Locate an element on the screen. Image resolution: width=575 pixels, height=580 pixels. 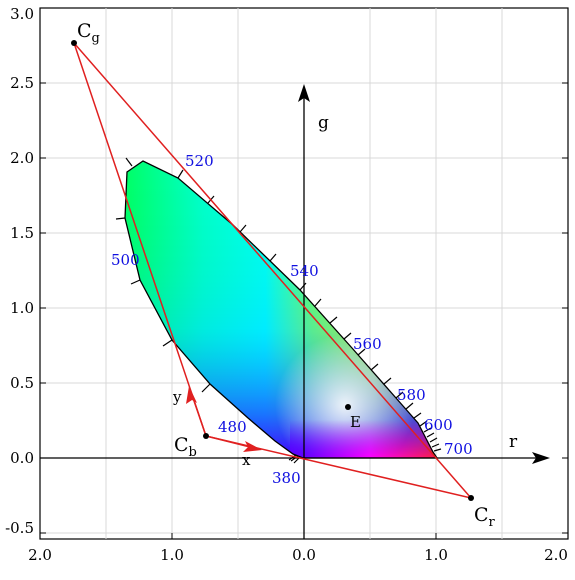
e-point is located at coordinates (348, 407).